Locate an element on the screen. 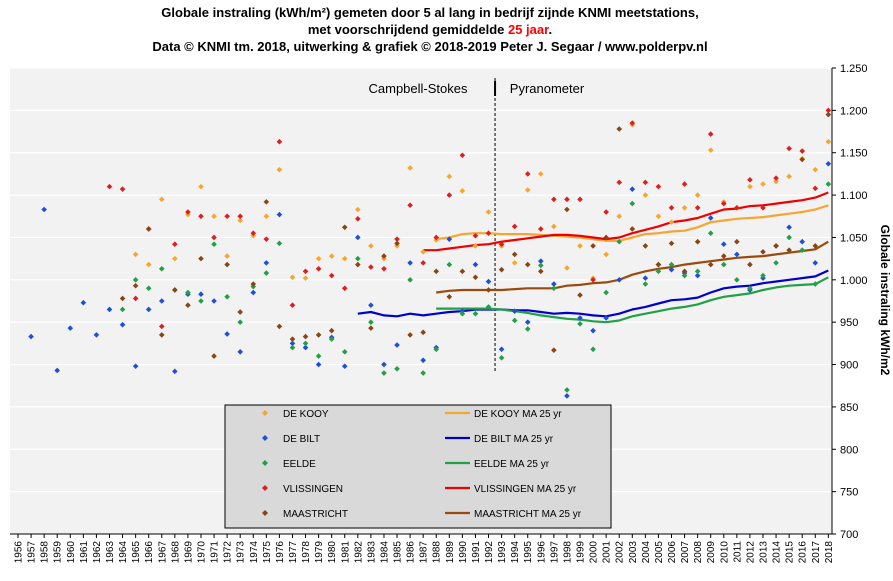 This screenshot has height=581, width=893. x-tick-label: 1957 is located at coordinates (32, 552).